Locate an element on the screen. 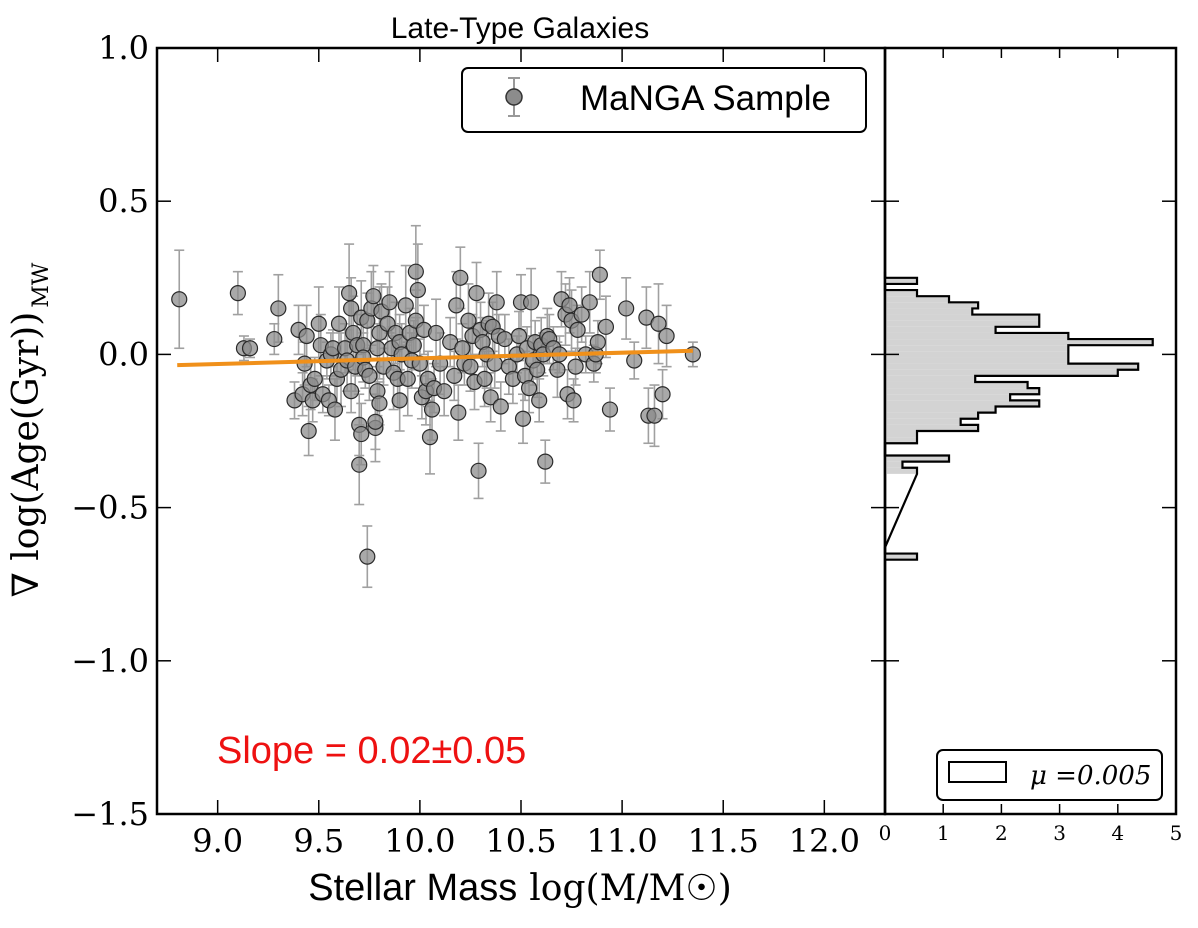 This screenshot has width=1198, height=928. histogram-bars is located at coordinates (1018, 416).